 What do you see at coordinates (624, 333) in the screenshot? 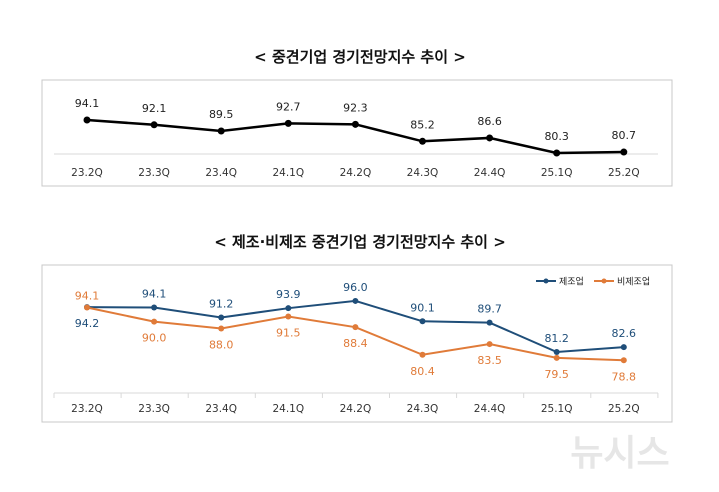
I see `chart2-data-label-0: 82.6` at bounding box center [624, 333].